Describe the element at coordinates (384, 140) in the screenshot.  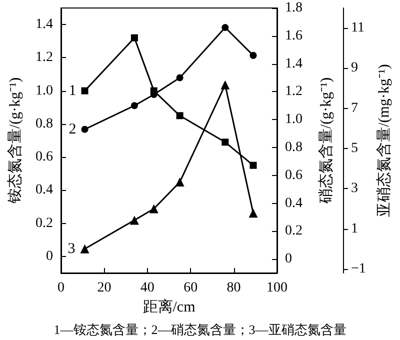
I see `y3-axis-title: 亚硝态氮含量/(mg·kg⁻¹)` at that location.